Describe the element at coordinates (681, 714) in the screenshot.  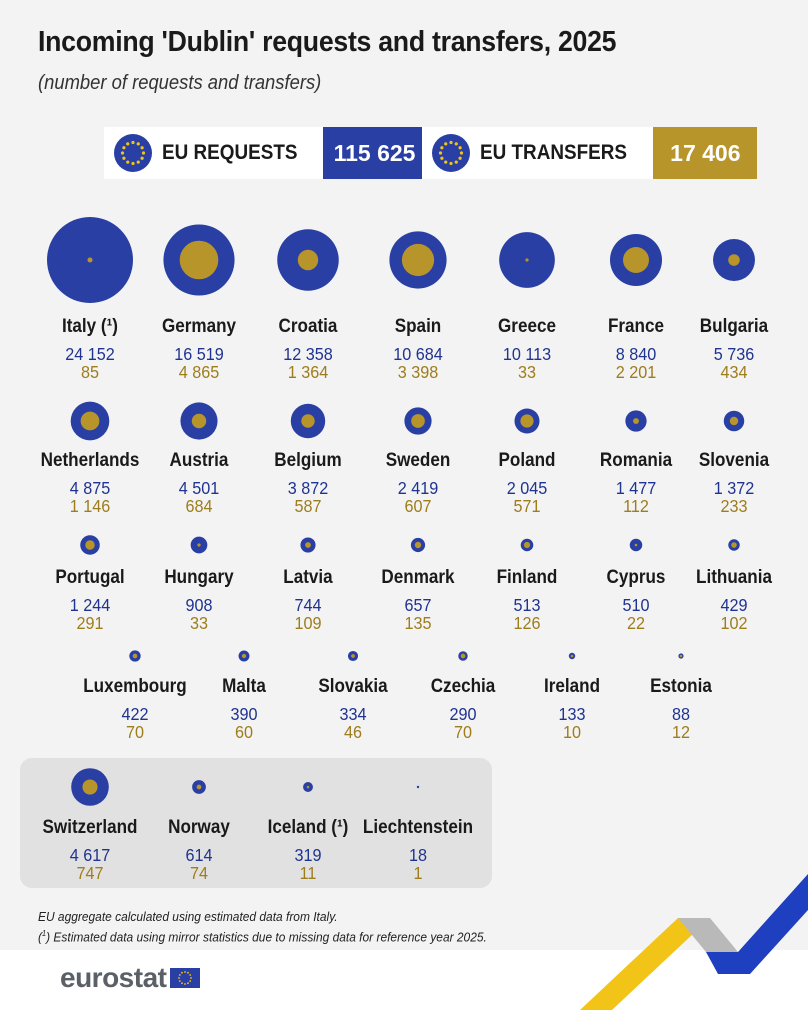
I see `requests-value-label: 88` at that location.